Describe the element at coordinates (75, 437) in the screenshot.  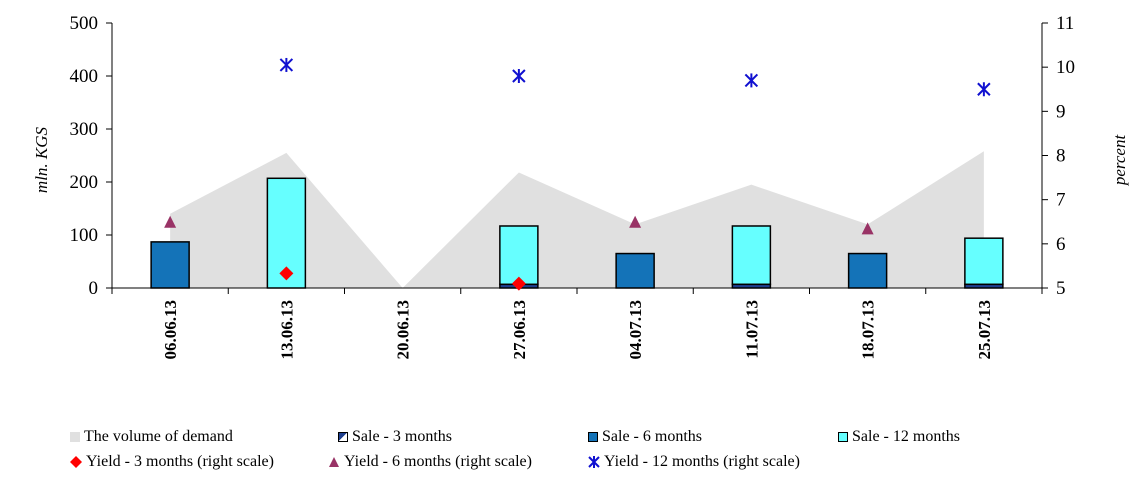
I see `demand-swatch` at that location.